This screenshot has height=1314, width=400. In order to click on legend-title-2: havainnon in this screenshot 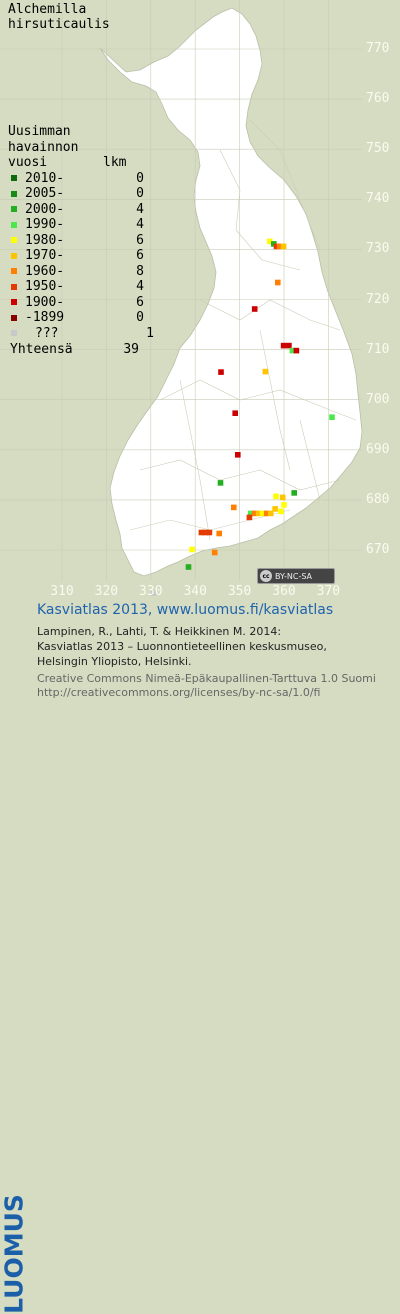, I will do `click(43, 147)`.